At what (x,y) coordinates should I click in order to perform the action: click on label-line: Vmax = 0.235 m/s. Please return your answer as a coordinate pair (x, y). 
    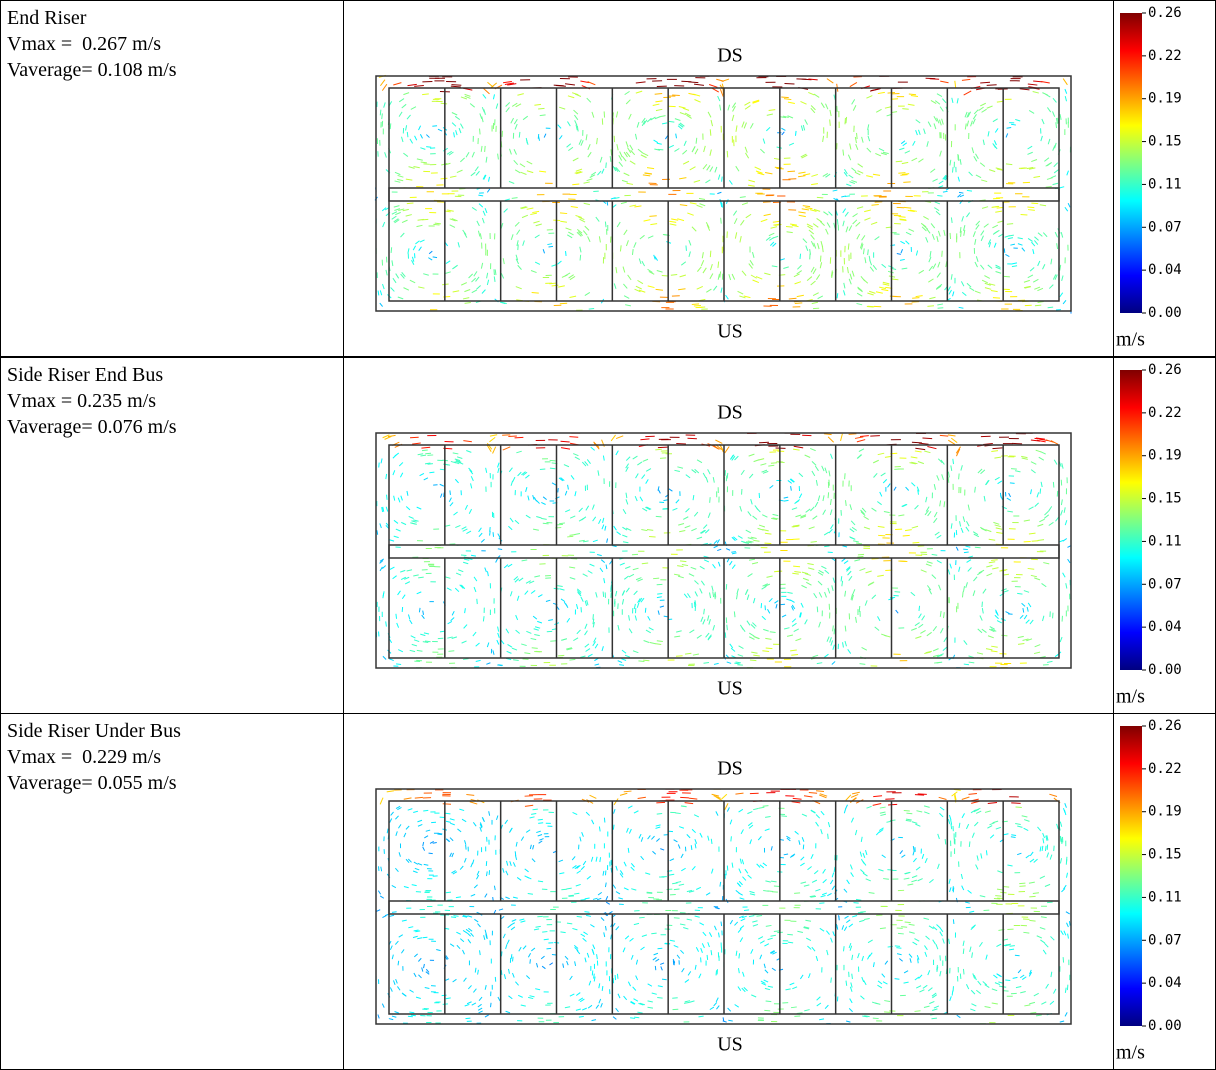
    Looking at the image, I should click on (175, 401).